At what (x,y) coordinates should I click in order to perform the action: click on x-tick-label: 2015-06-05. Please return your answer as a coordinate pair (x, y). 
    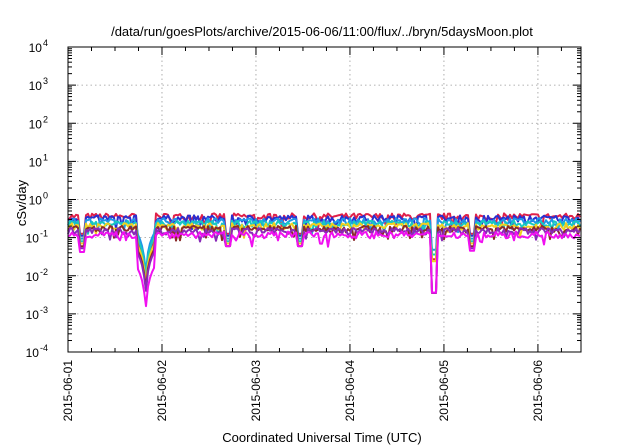
    Looking at the image, I should click on (444, 391).